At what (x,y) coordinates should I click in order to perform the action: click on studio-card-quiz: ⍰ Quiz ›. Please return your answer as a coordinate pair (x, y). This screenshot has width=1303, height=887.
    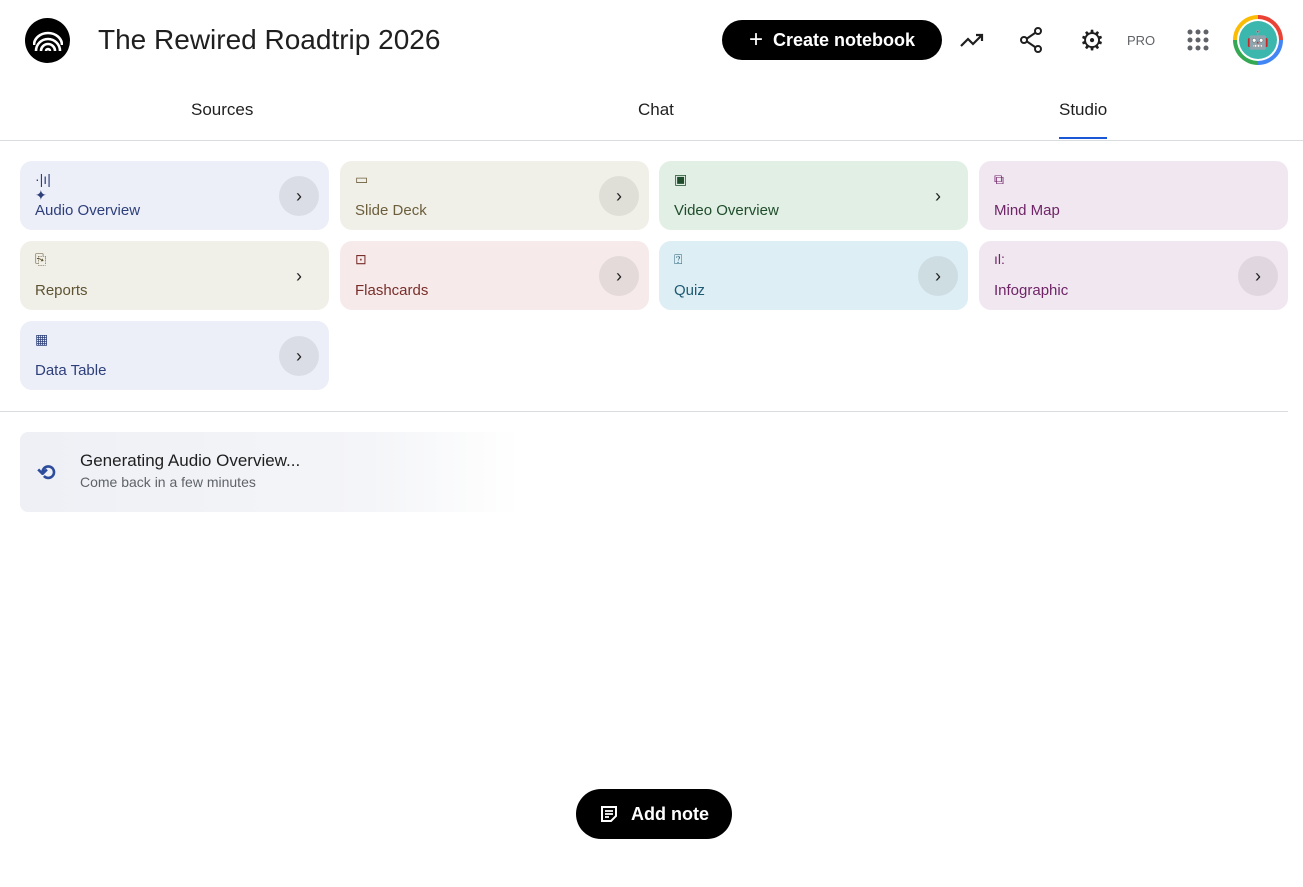
    Looking at the image, I should click on (813, 275).